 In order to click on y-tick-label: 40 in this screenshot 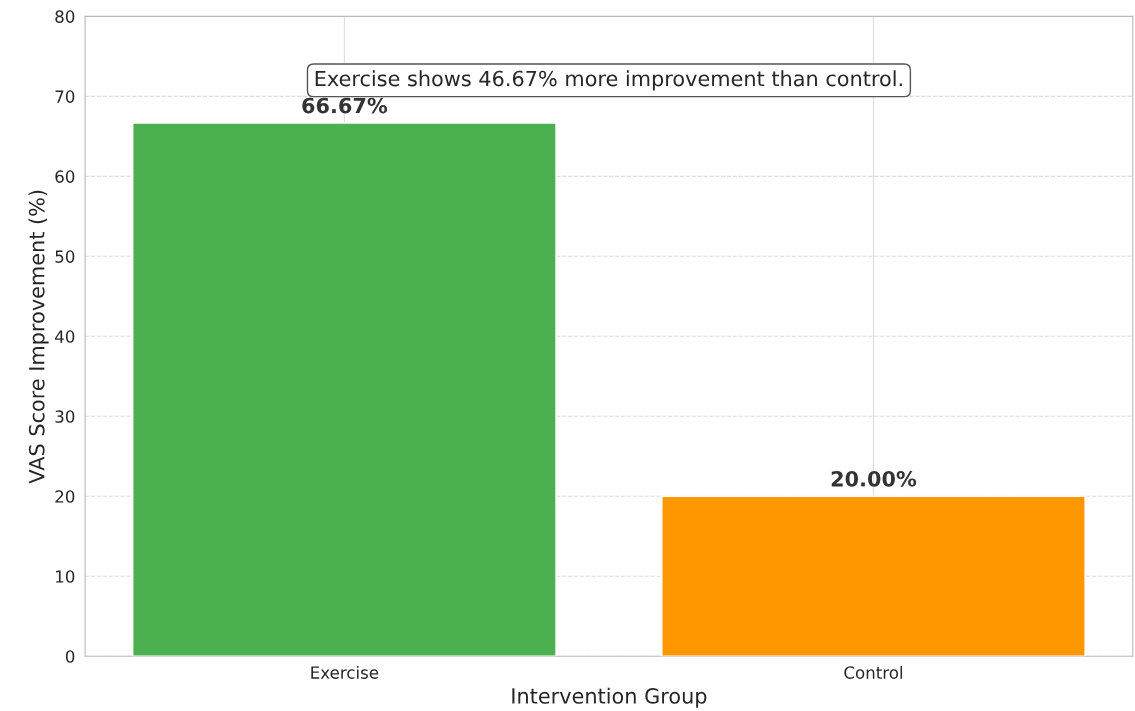, I will do `click(65, 336)`.